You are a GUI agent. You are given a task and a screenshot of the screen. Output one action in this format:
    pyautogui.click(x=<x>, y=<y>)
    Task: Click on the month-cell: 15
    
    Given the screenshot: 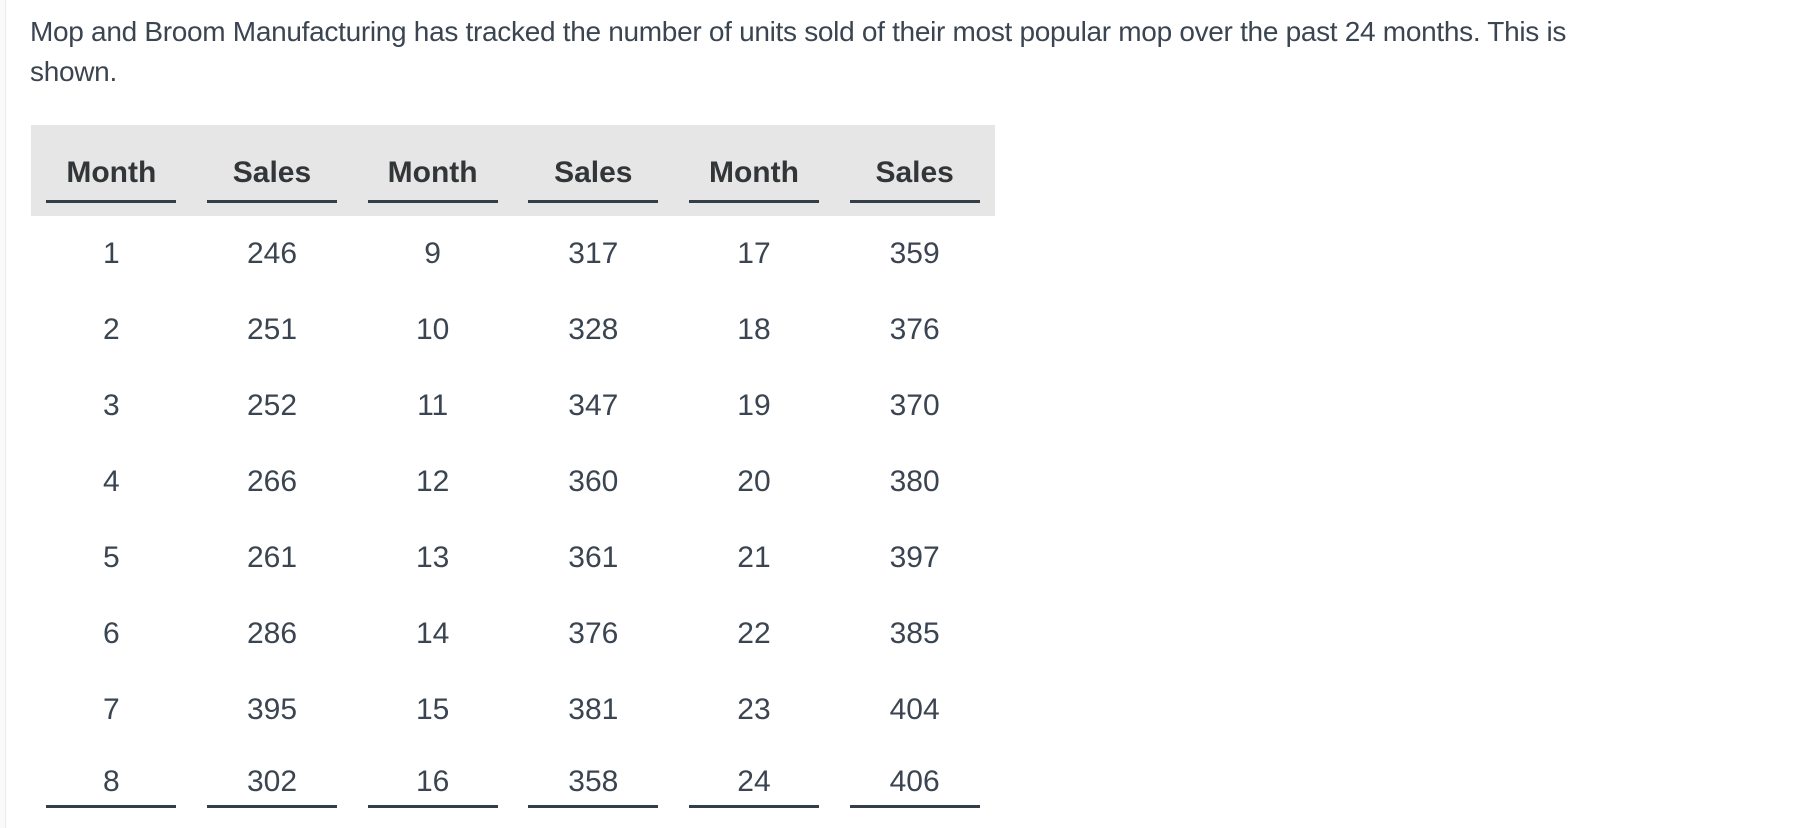 What is the action you would take?
    pyautogui.click(x=432, y=710)
    